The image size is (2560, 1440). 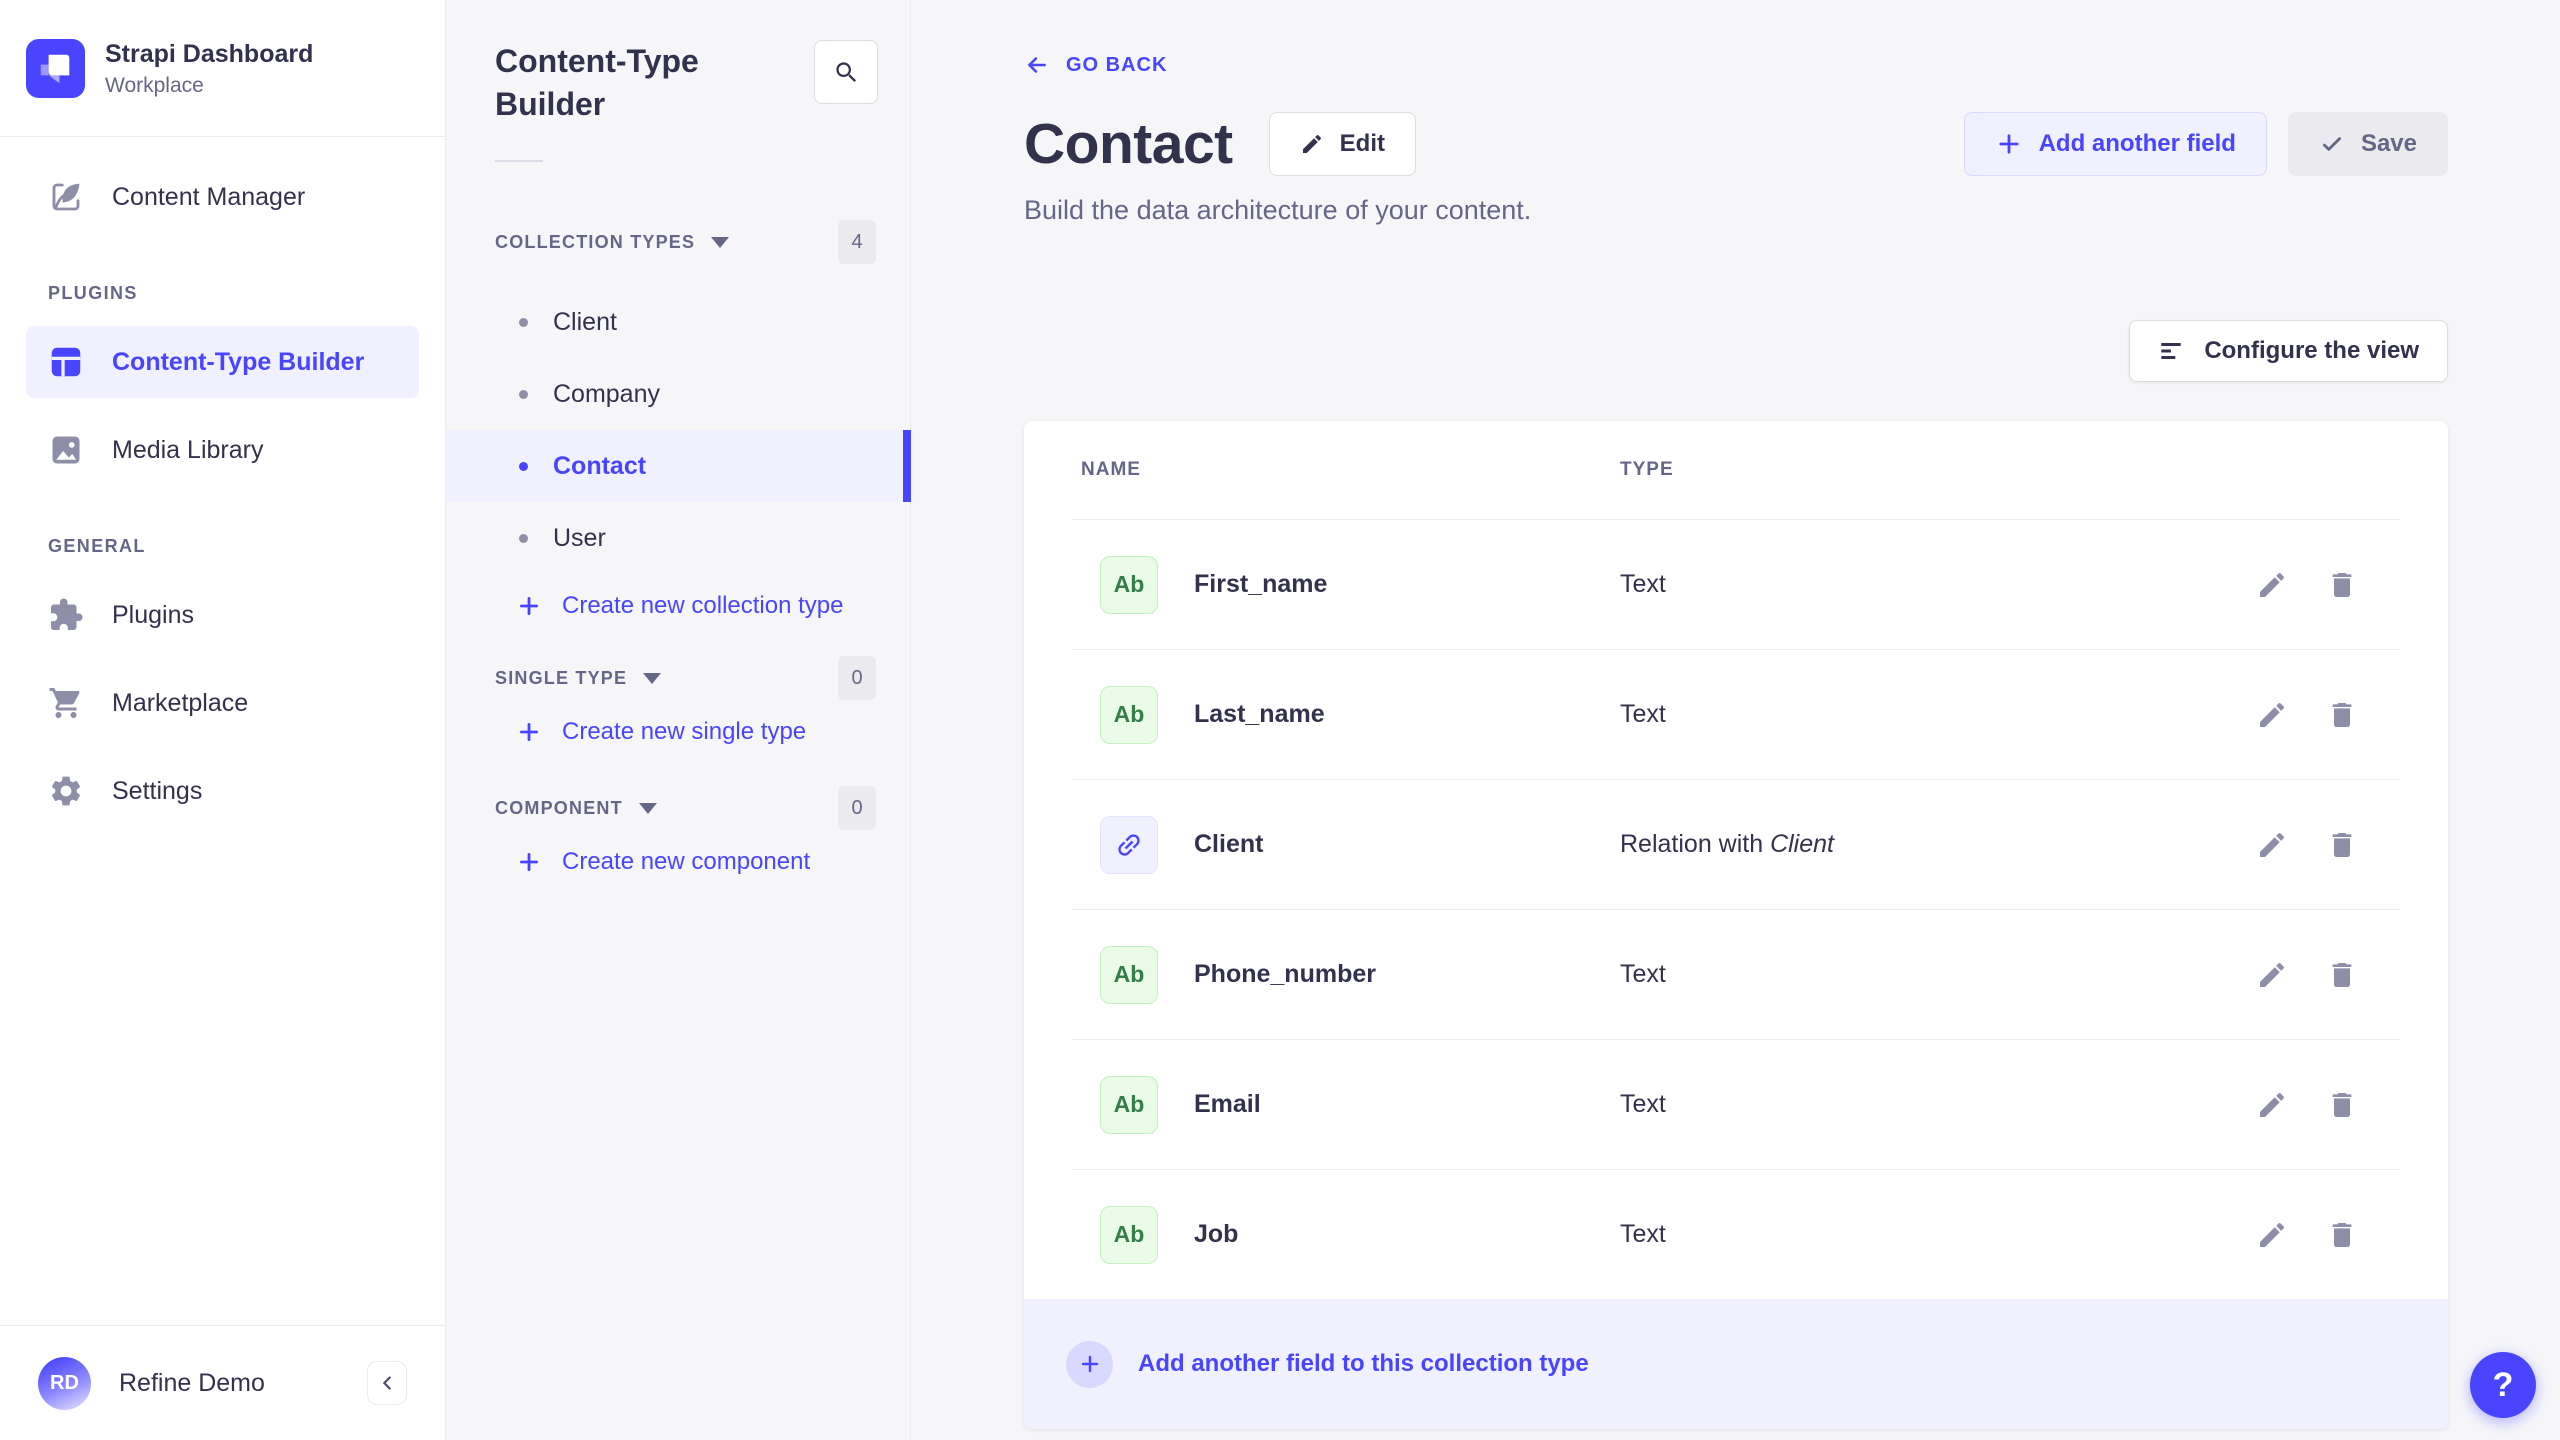 I want to click on user-name: Refine Demo, so click(x=192, y=1382).